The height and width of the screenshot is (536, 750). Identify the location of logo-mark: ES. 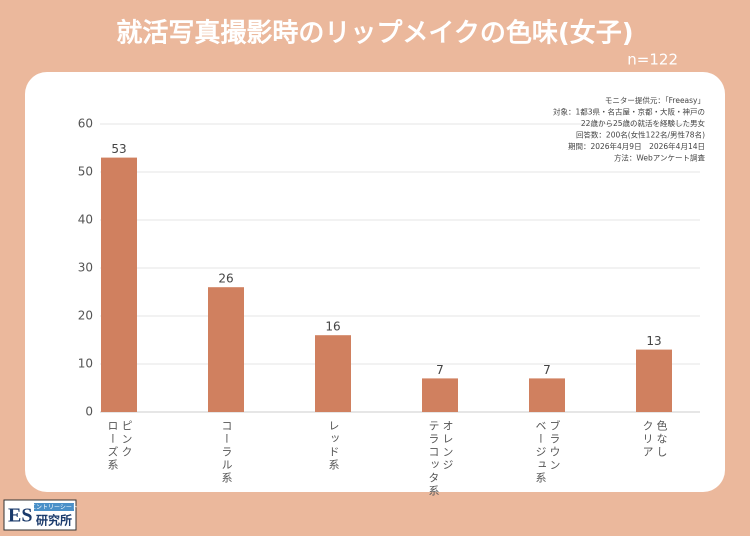
(20, 516).